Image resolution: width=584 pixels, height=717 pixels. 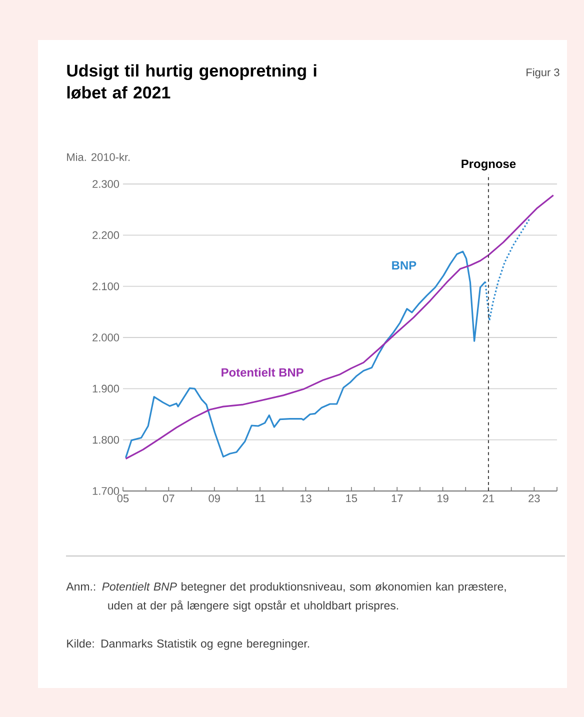 I want to click on chart-title: Udsigt til hurtig genopretning i løbet af 2021, so click(x=191, y=81).